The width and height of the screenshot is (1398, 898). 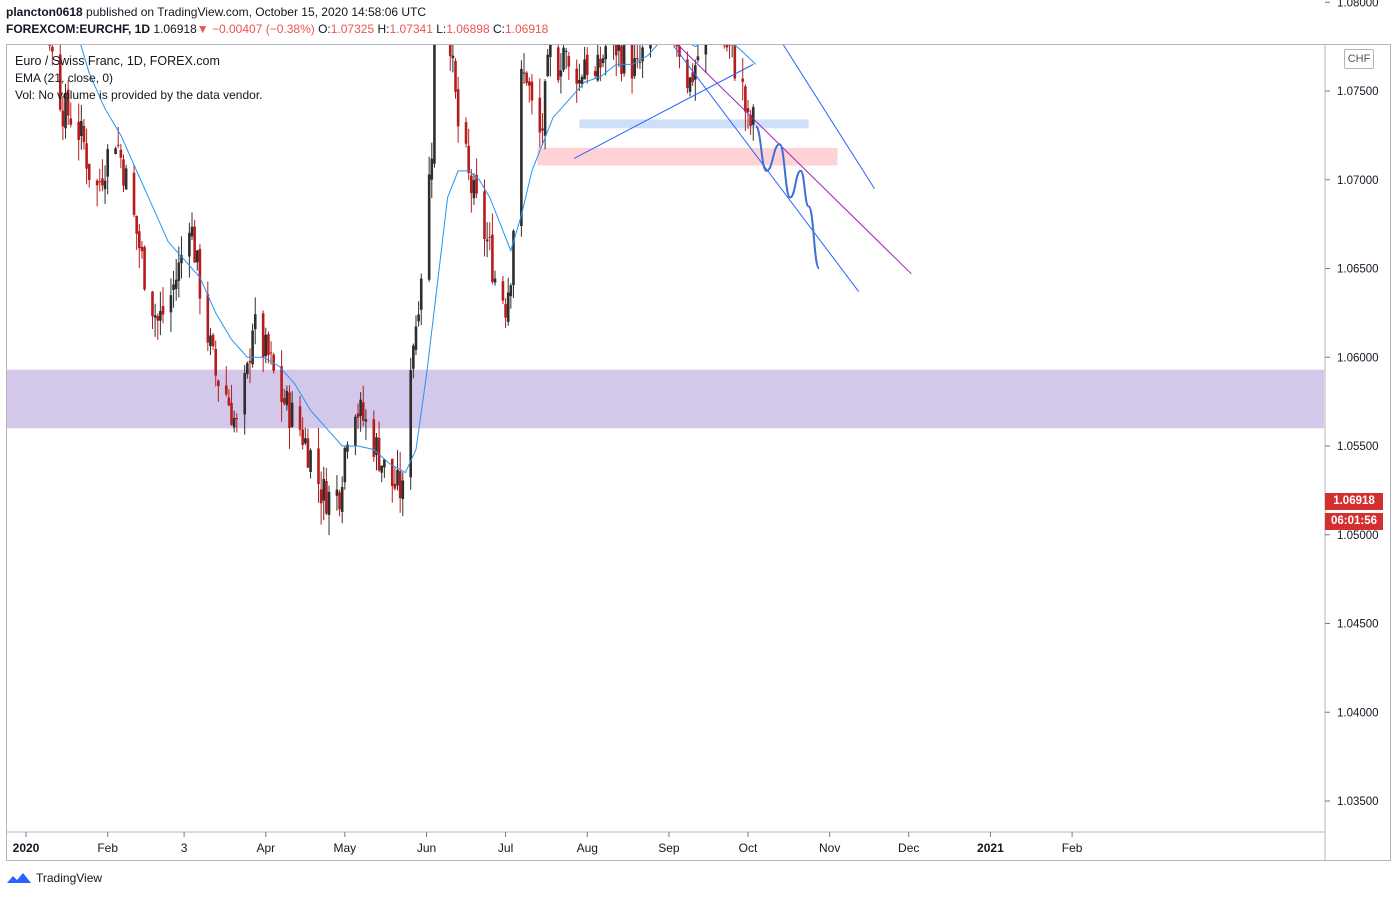 I want to click on legend-ema: EMA (21, close, 0), so click(x=64, y=78).